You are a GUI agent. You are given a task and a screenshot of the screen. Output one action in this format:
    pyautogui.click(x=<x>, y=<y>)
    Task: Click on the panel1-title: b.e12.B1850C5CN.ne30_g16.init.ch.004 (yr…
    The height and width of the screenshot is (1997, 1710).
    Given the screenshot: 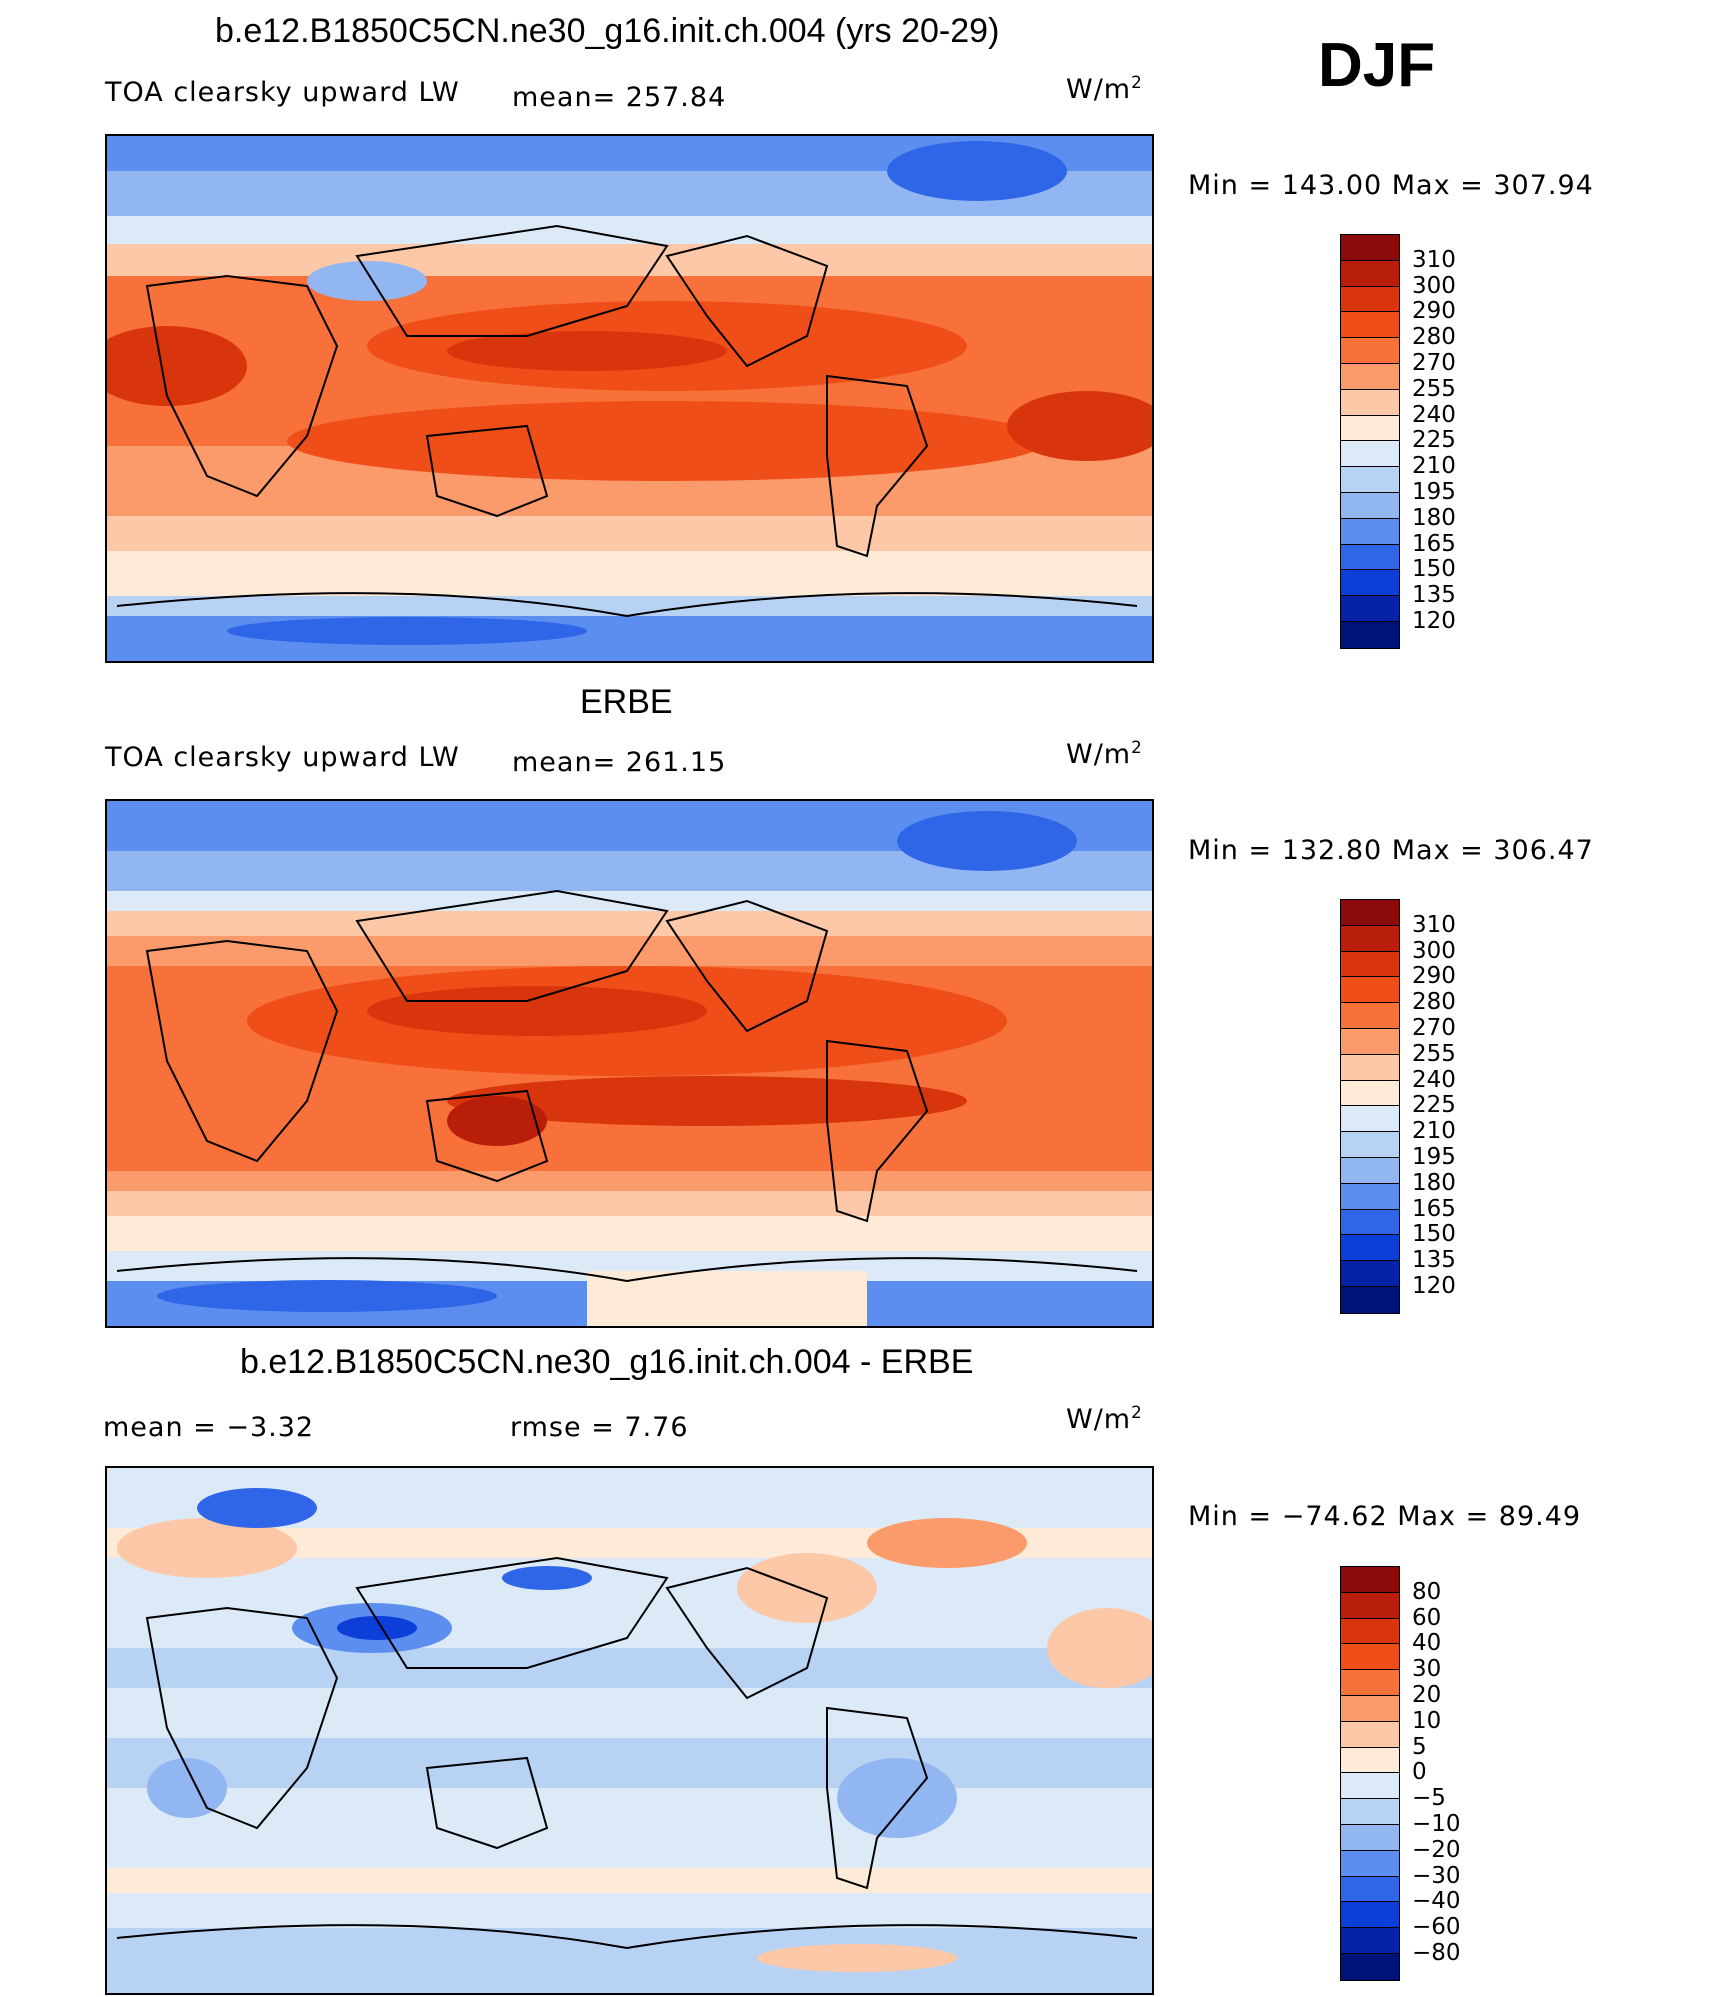 What is the action you would take?
    pyautogui.click(x=607, y=31)
    